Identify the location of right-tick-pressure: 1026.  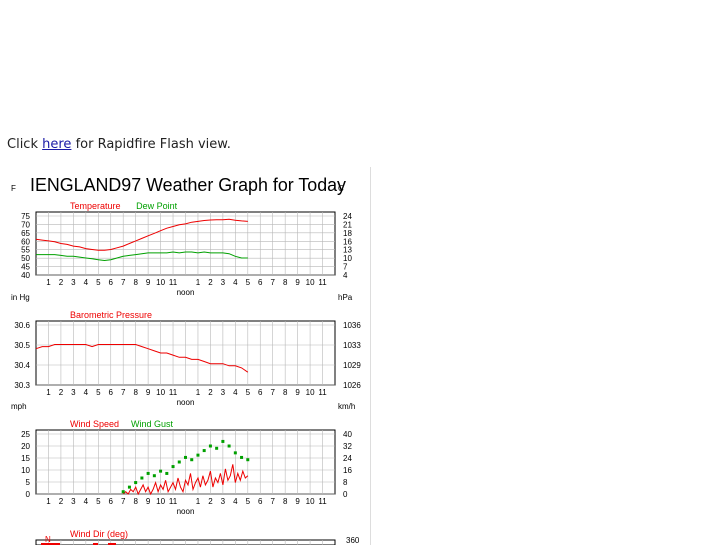
(352, 385).